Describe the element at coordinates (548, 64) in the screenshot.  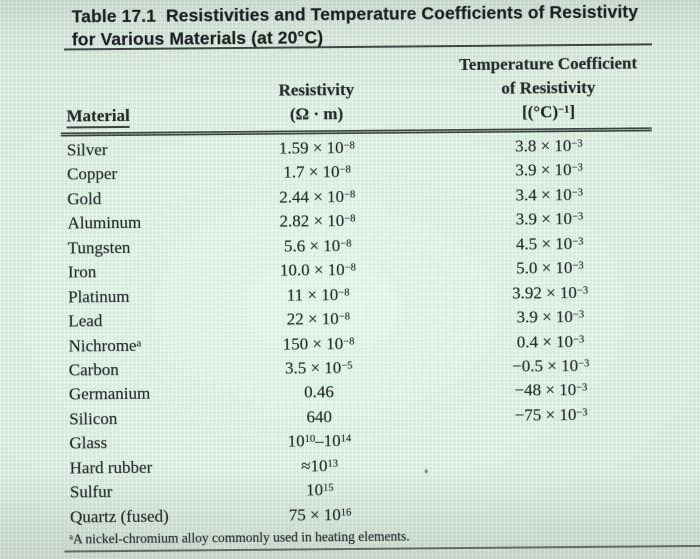
I see `coefficient-header-line-1: Temperature Coefficient` at that location.